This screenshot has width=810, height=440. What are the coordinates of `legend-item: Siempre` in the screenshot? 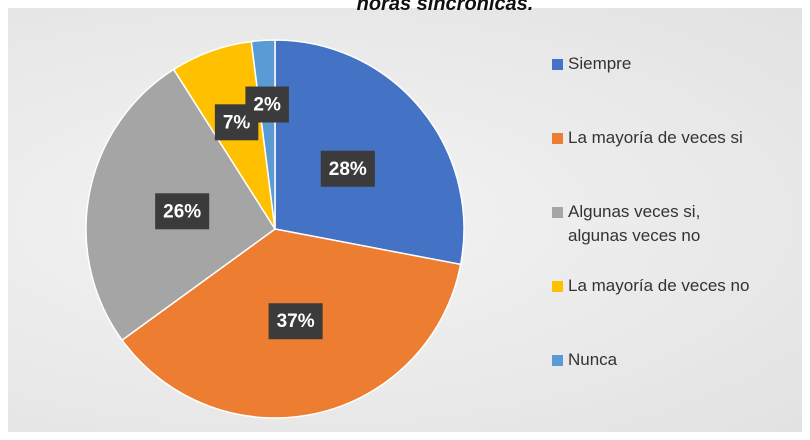 It's located at (591, 64).